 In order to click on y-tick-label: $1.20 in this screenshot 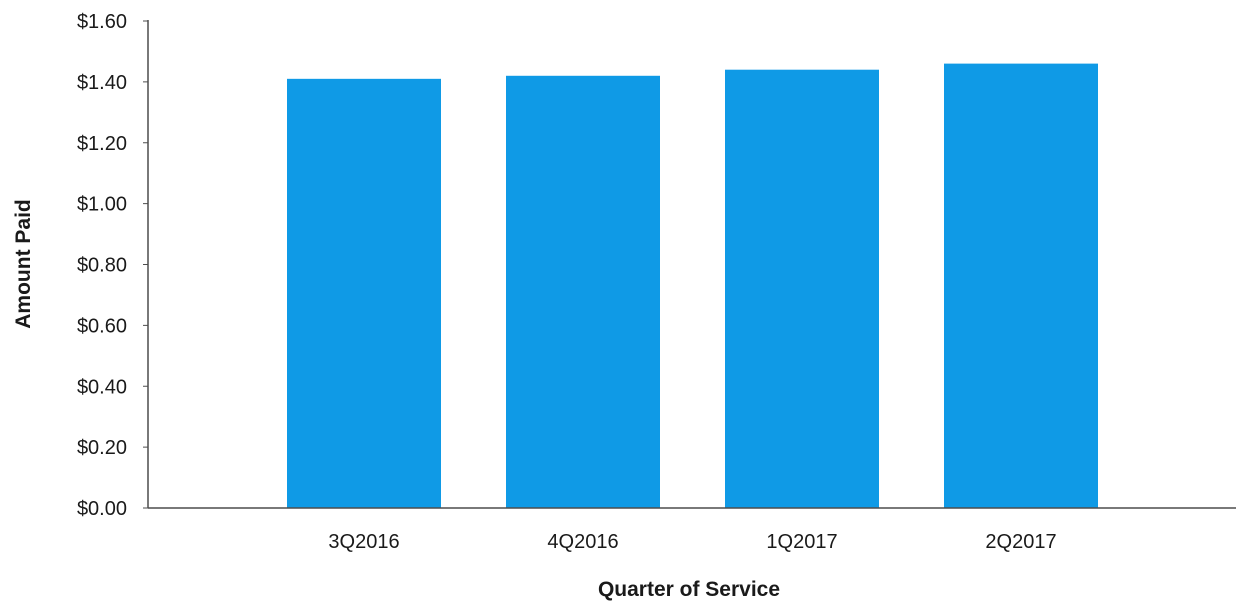, I will do `click(102, 144)`.